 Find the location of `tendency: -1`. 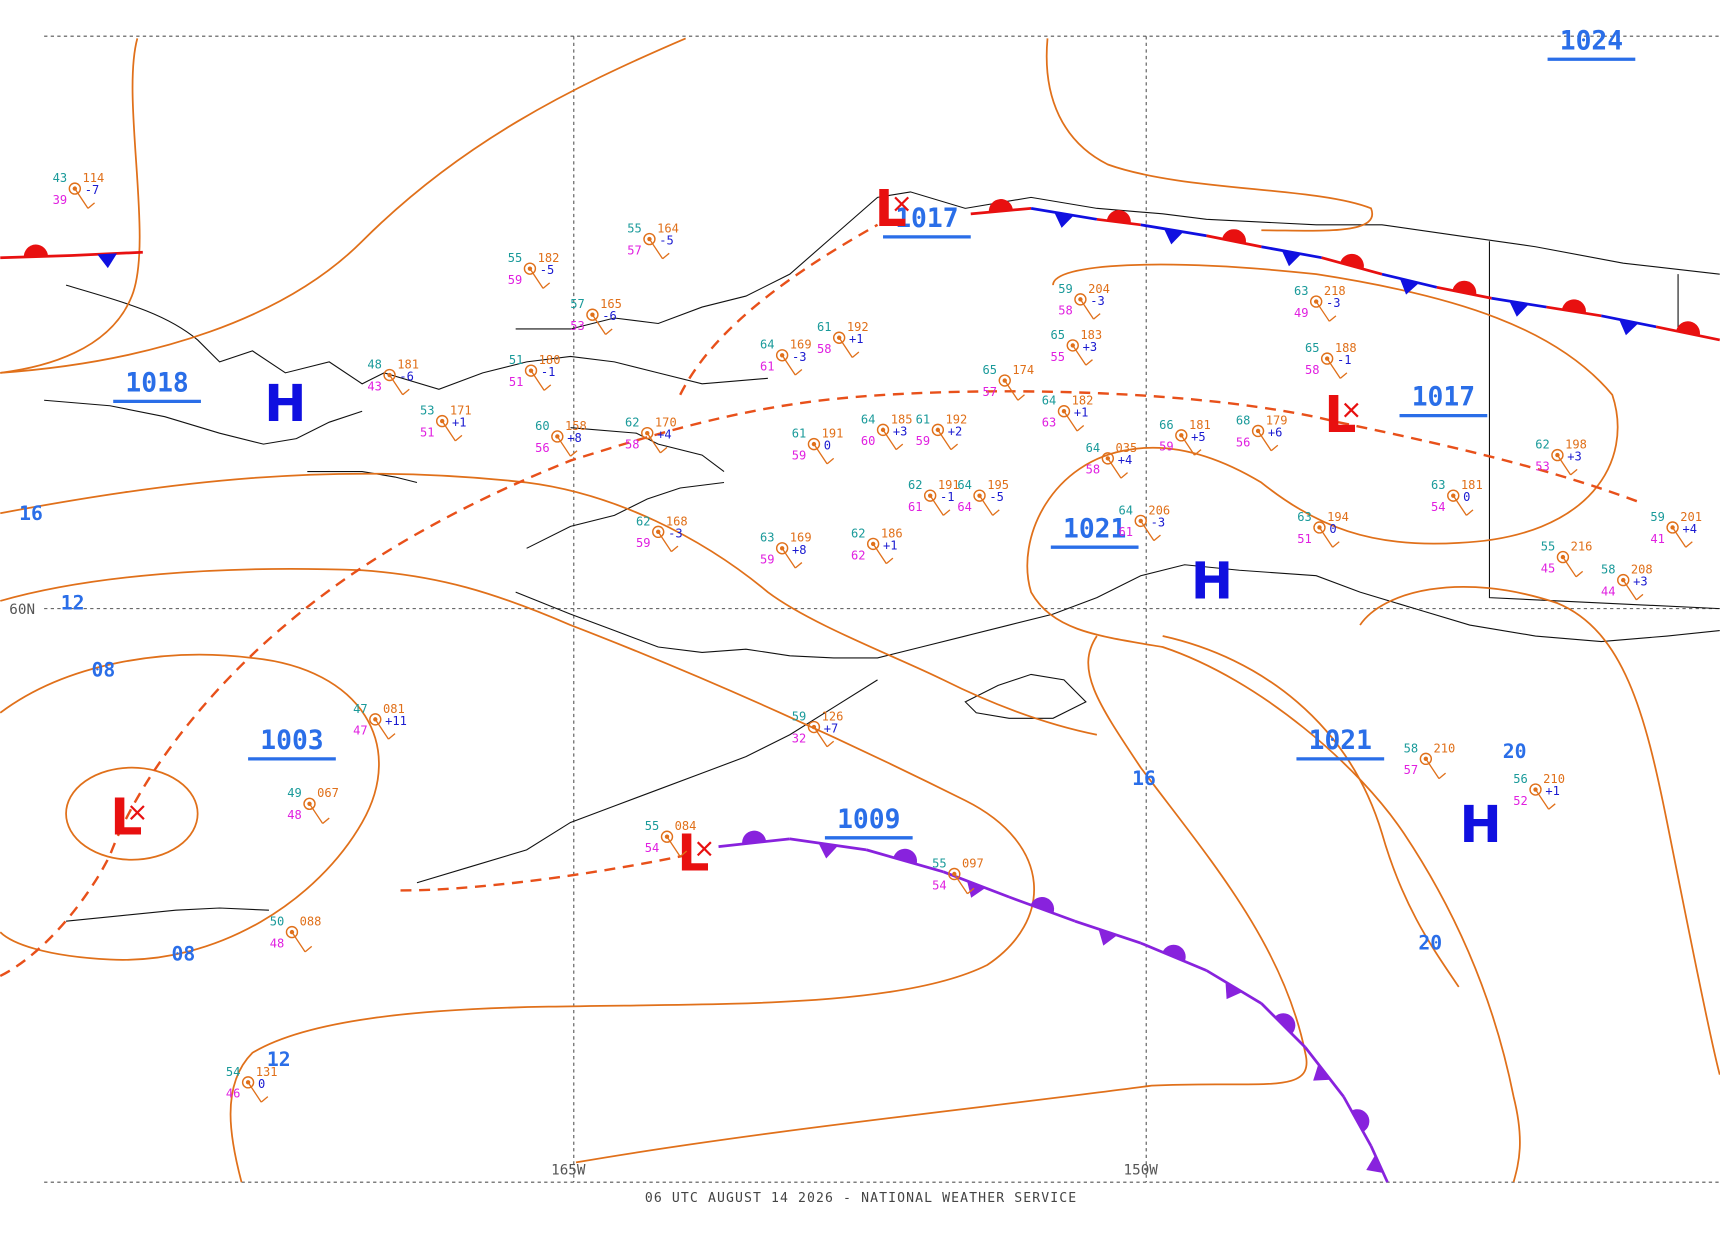

tendency: -1 is located at coordinates (1344, 360).